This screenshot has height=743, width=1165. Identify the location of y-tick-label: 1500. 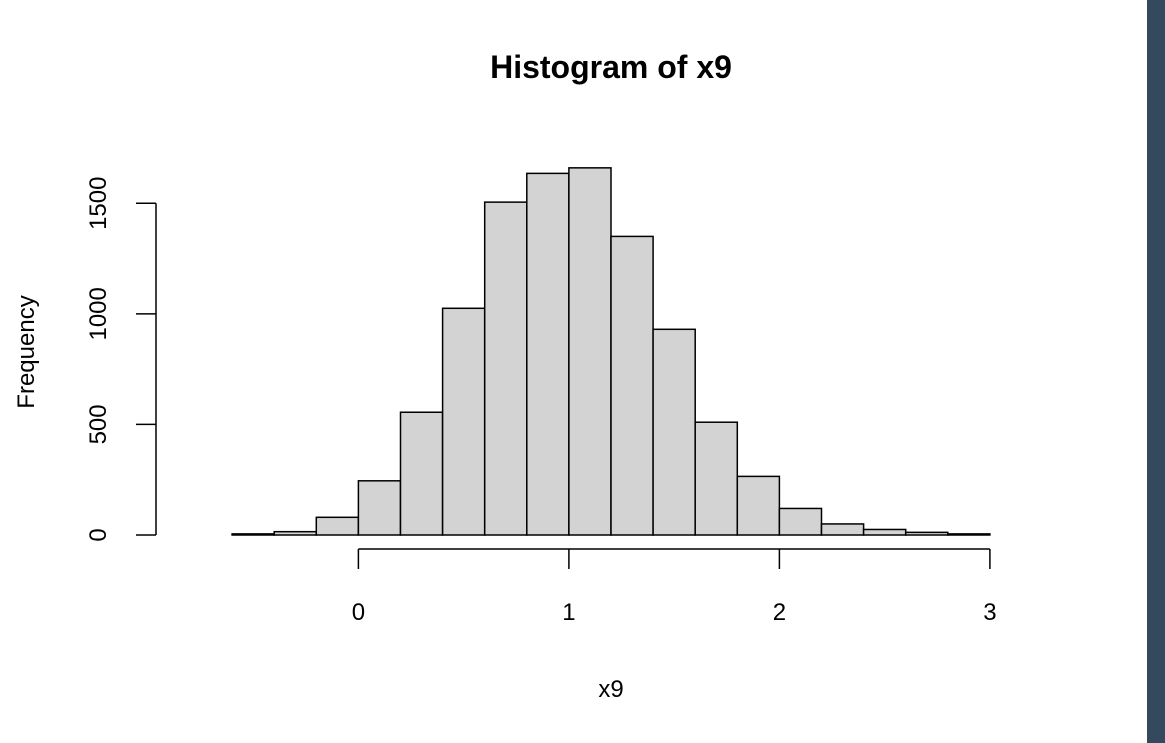
(98, 203).